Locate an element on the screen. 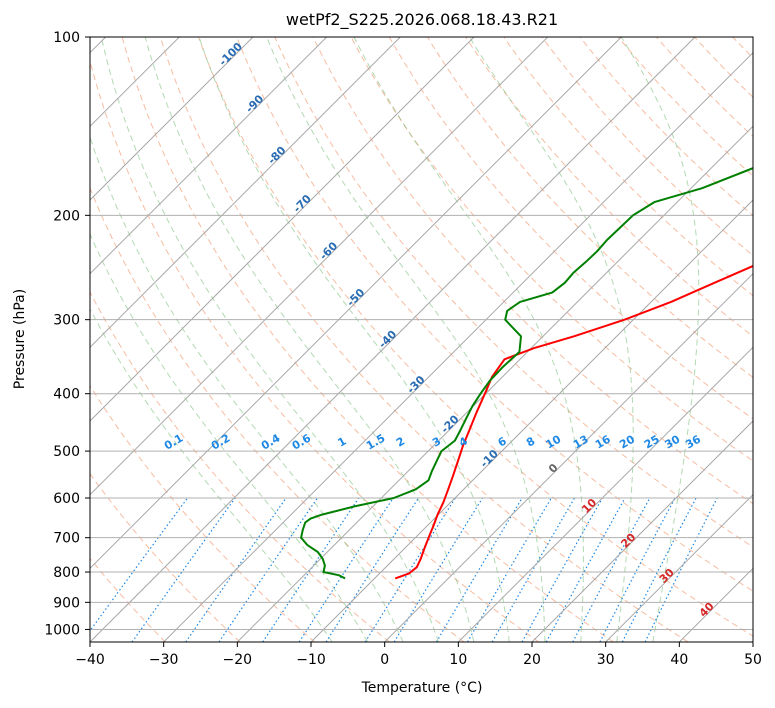 This screenshot has width=775, height=708. y-tick-label: 300 is located at coordinates (66, 321).